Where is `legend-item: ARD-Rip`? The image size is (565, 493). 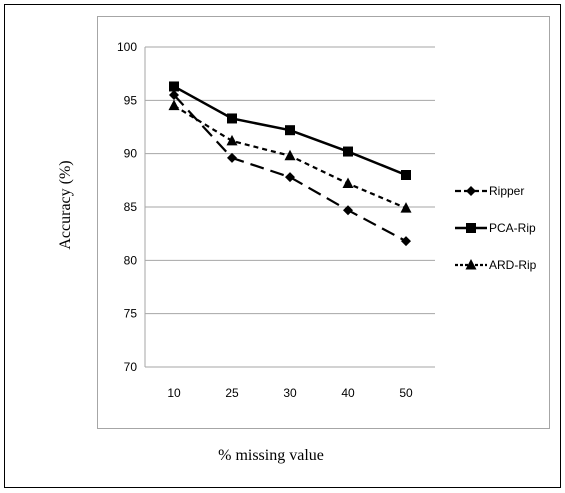 legend-item: ARD-Rip is located at coordinates (496, 265).